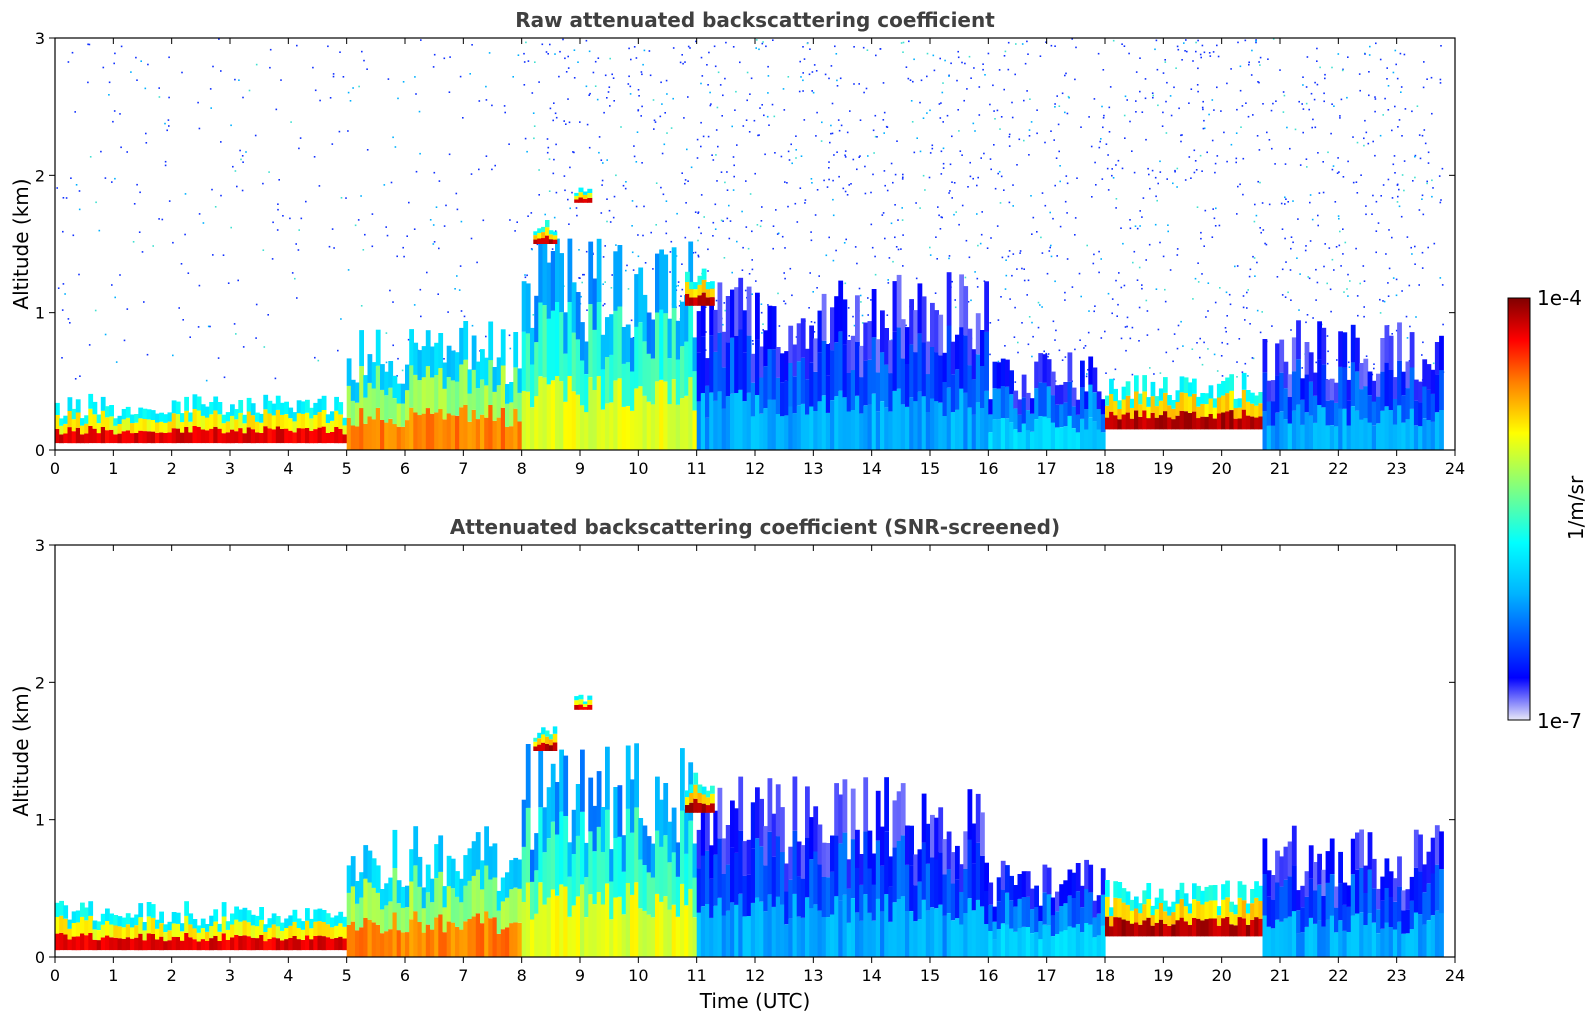 The image size is (1595, 1020). Describe the element at coordinates (871, 975) in the screenshot. I see `x-tick-label: 14` at that location.